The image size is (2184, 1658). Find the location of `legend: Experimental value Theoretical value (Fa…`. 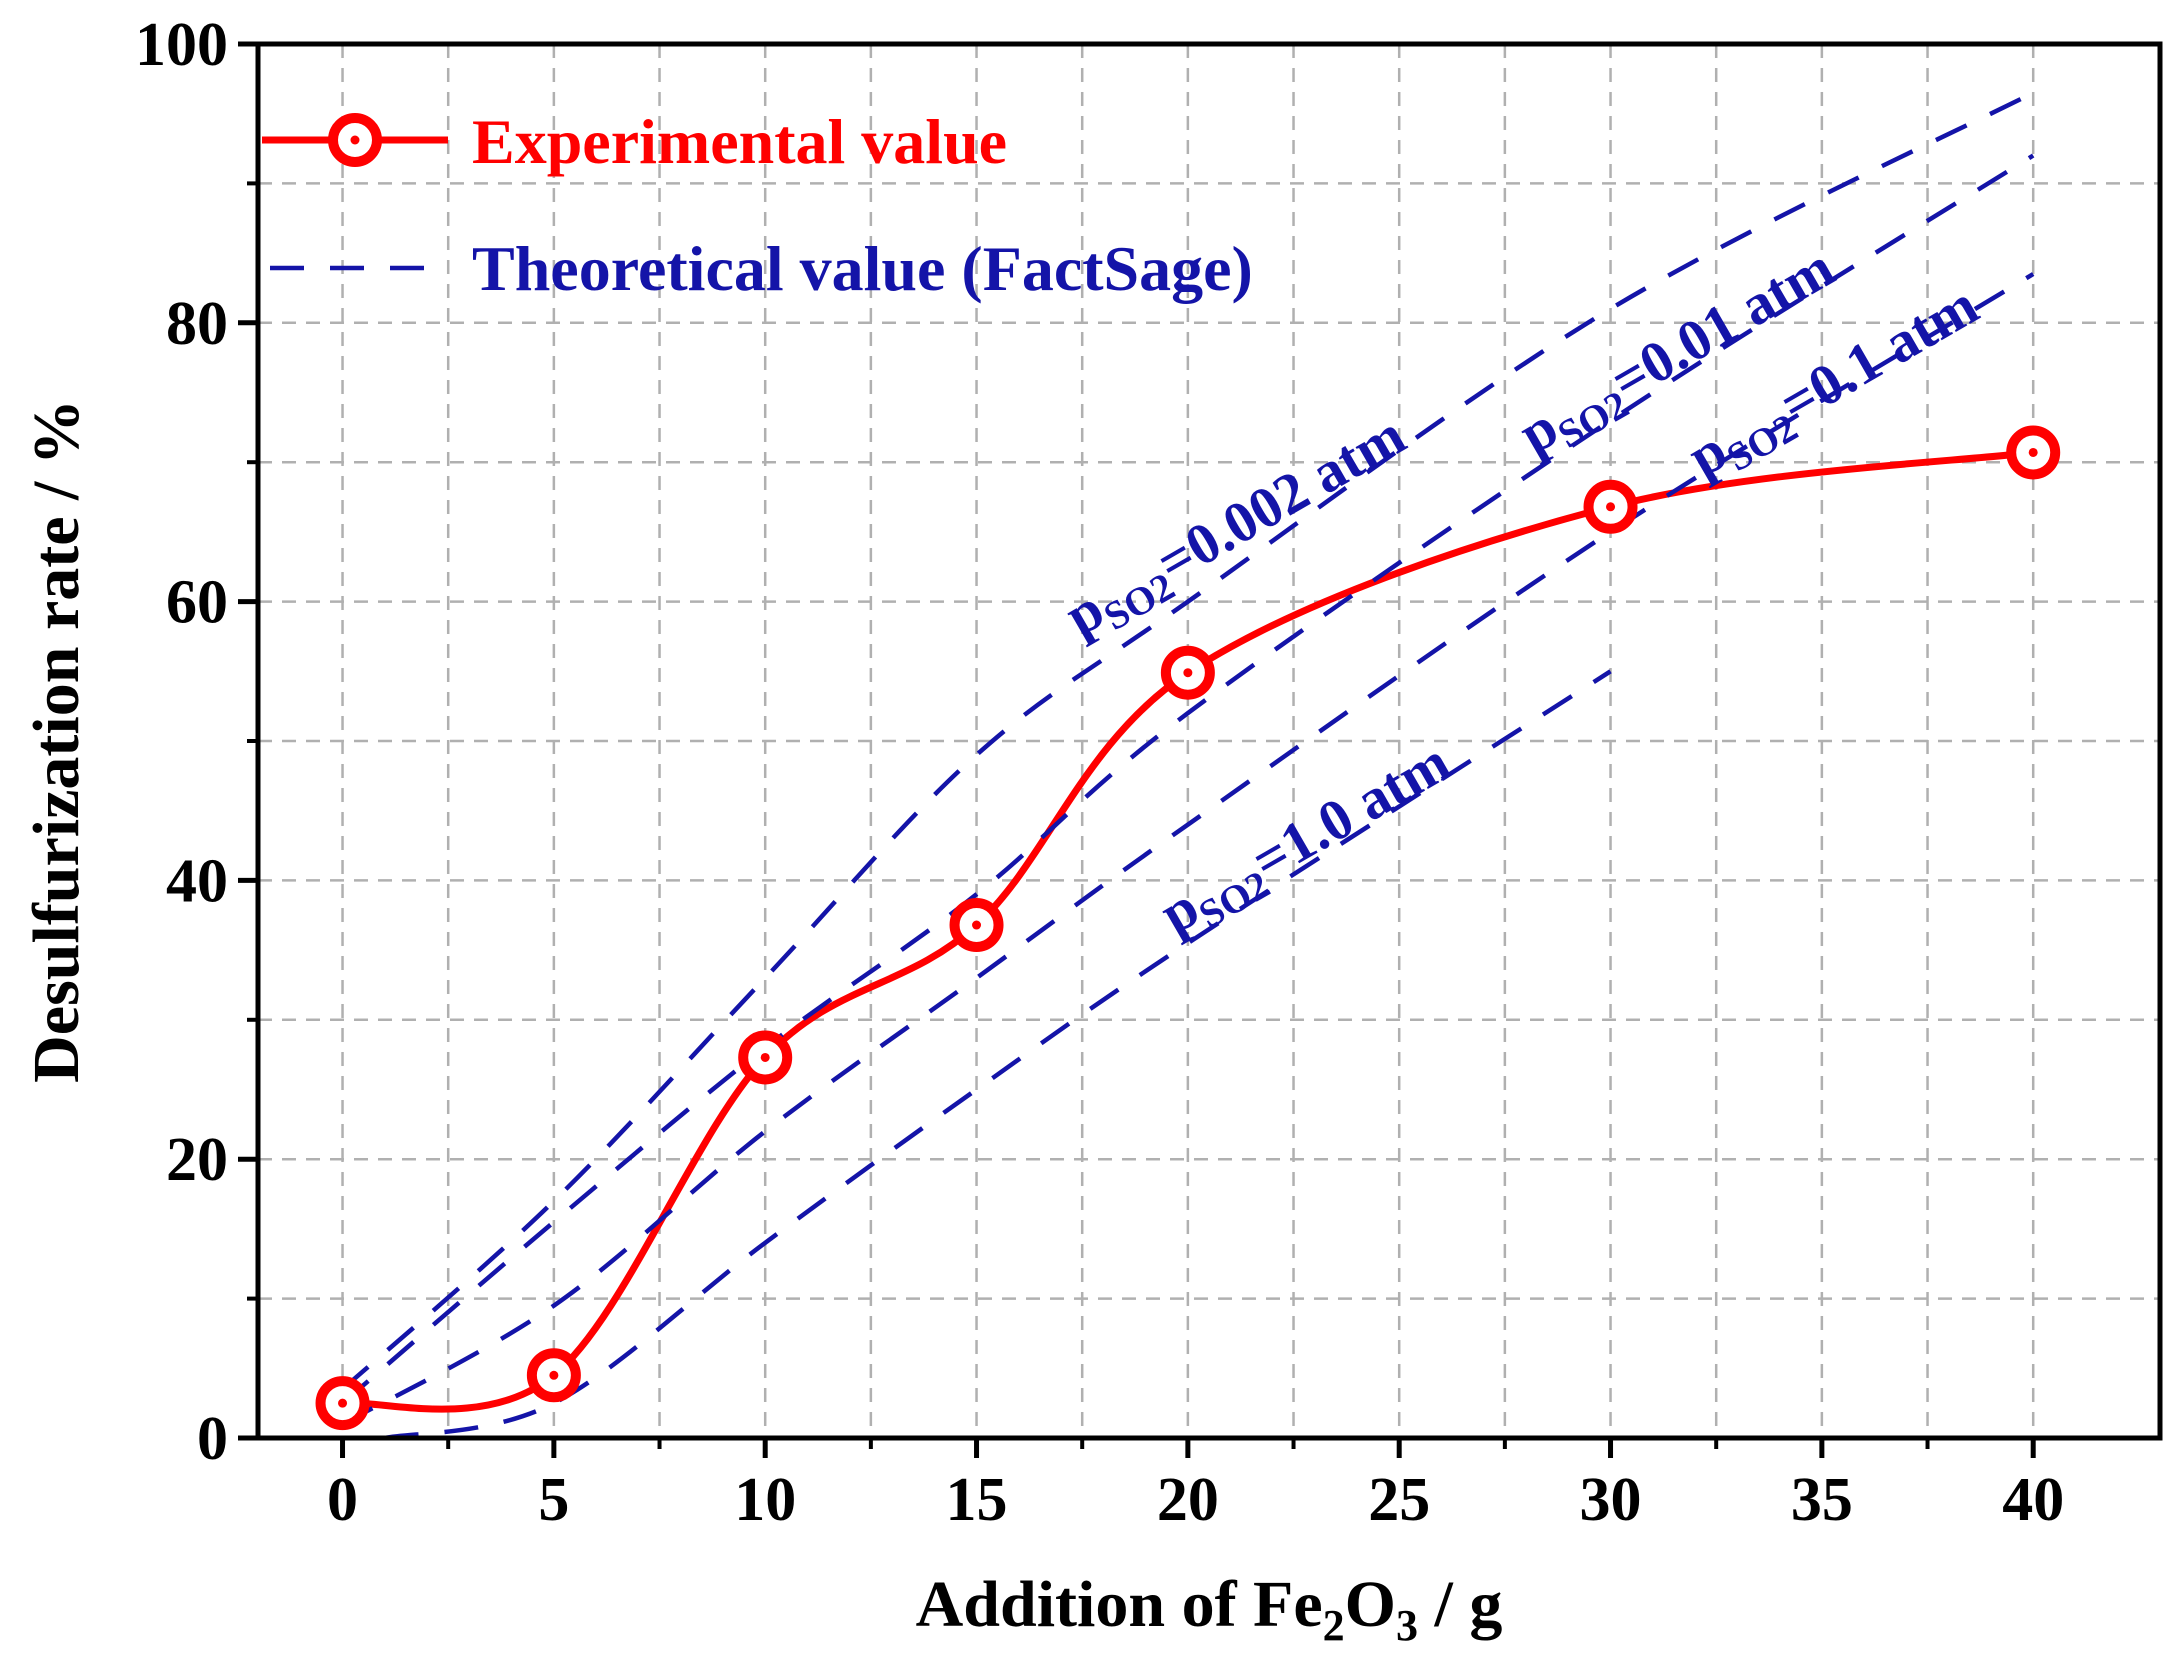

legend: Experimental value Theoretical value (Fa… is located at coordinates (757, 205).